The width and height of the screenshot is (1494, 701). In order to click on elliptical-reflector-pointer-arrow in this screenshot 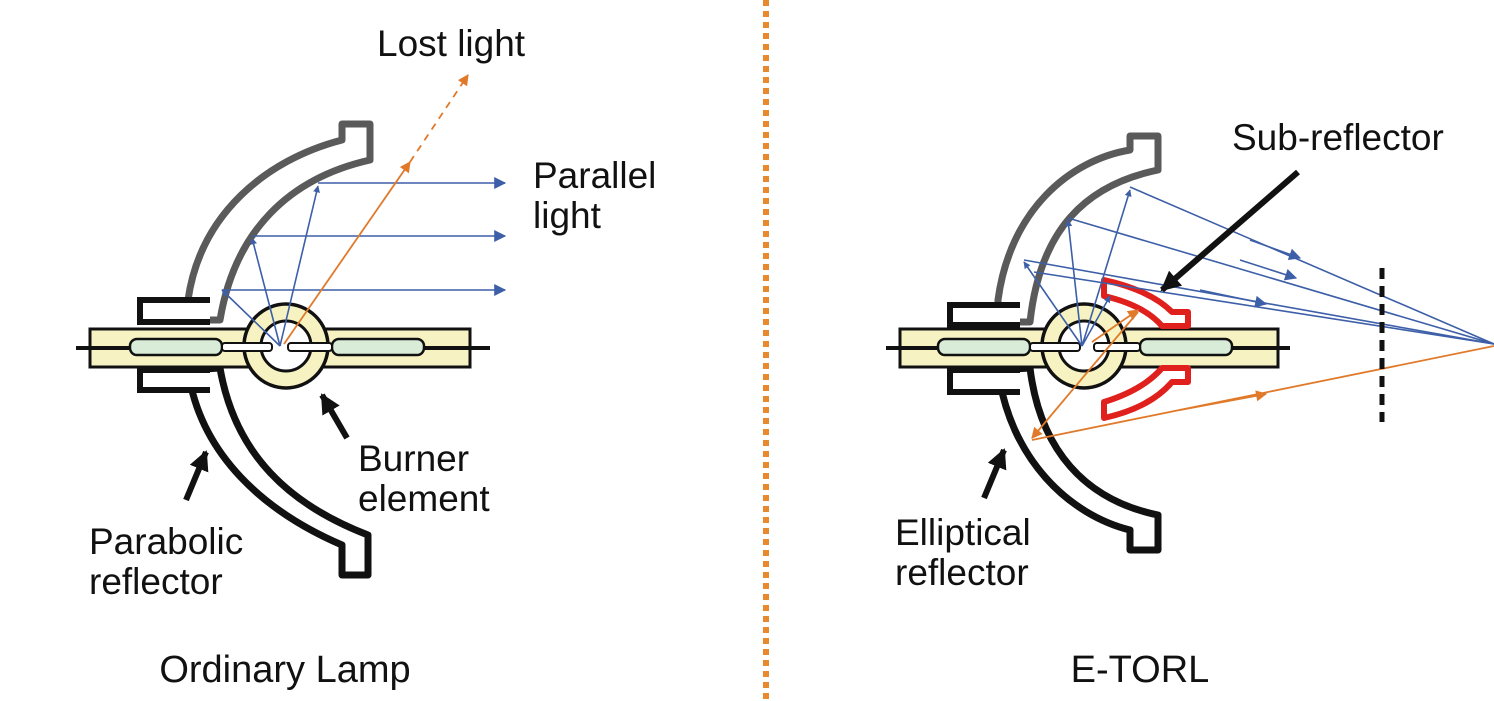, I will do `click(994, 474)`.